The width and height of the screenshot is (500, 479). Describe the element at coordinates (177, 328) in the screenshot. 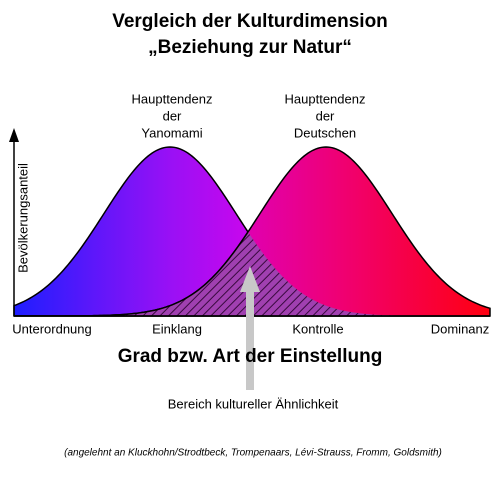

I see `x-label: Einklang` at that location.